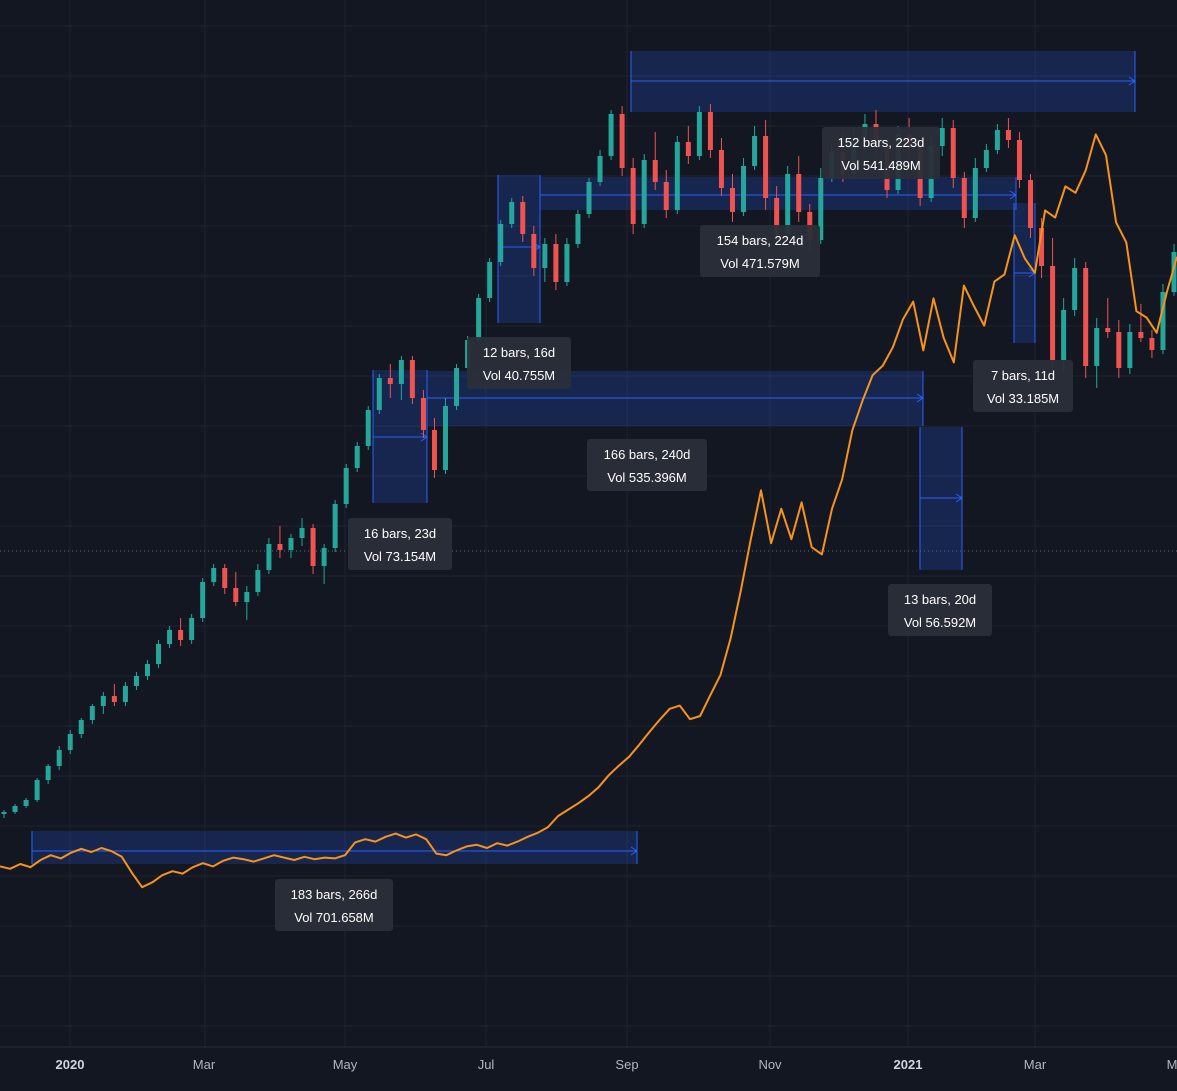 The width and height of the screenshot is (1177, 1091). What do you see at coordinates (940, 599) in the screenshot?
I see `measurement-bars-text: 13 bars, 20d` at bounding box center [940, 599].